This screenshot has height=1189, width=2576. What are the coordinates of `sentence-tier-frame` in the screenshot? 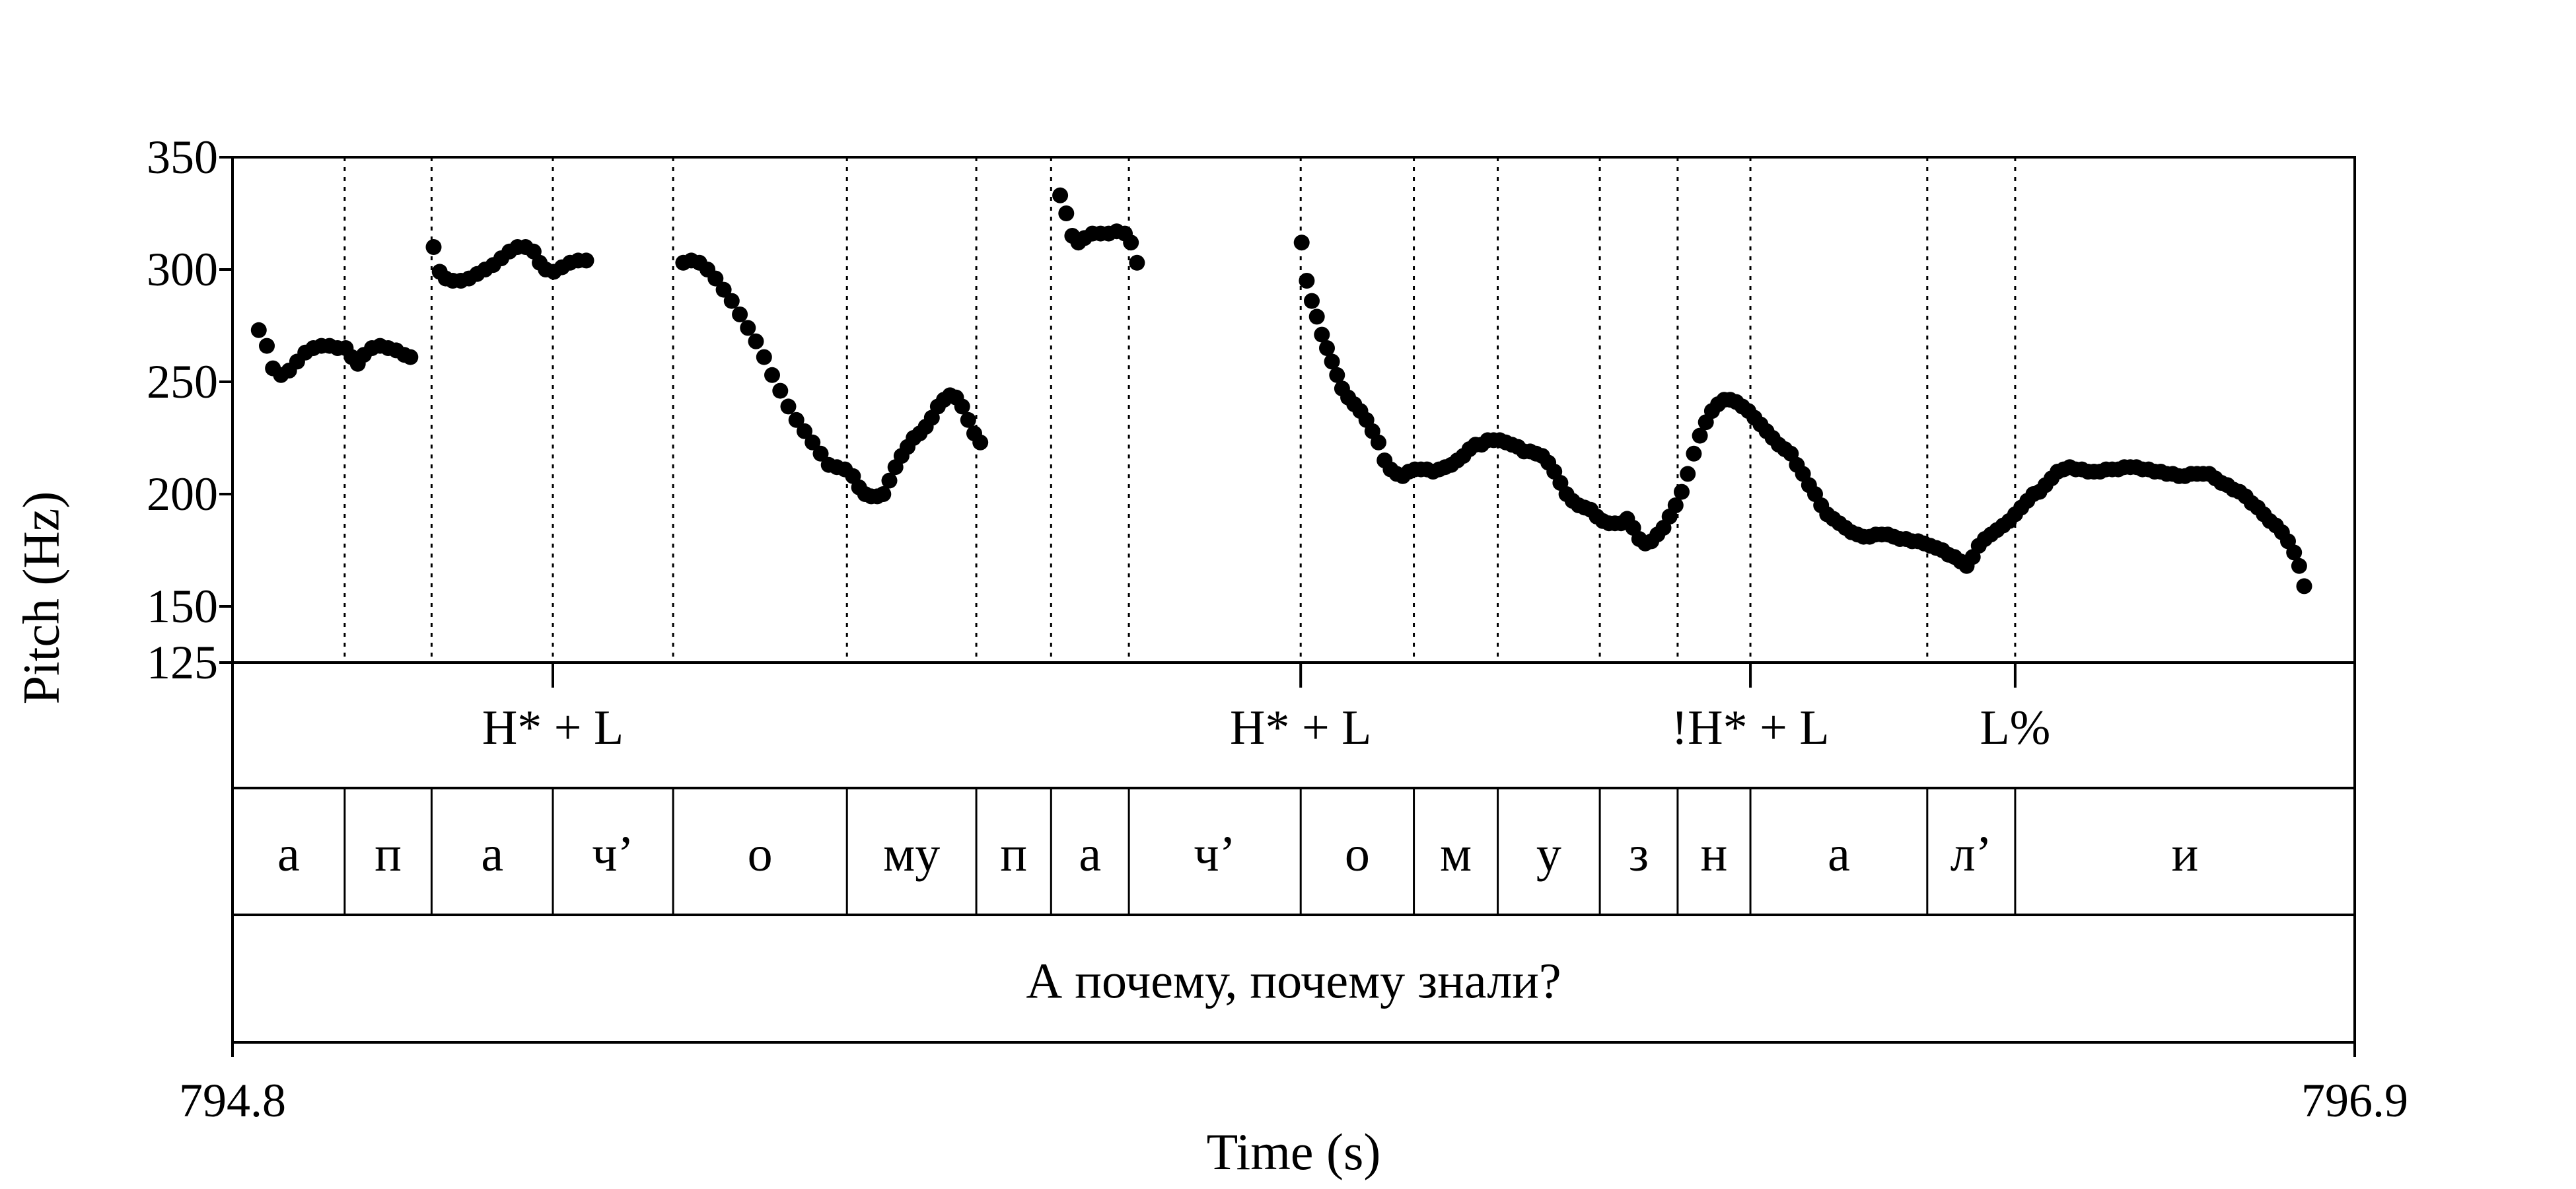 It's located at (1293, 979).